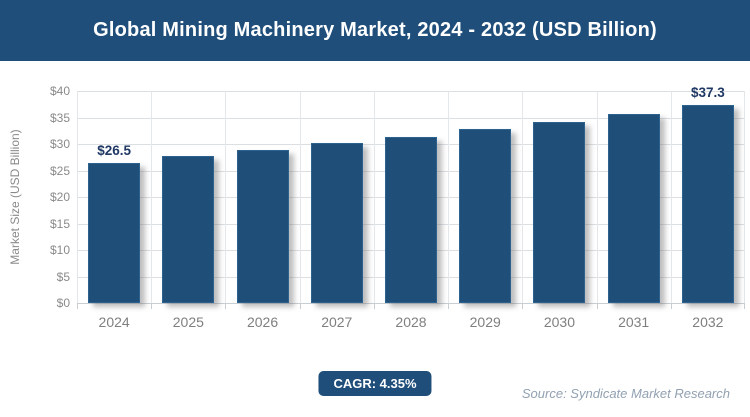  What do you see at coordinates (708, 322) in the screenshot?
I see `x-tick-label: 2032` at bounding box center [708, 322].